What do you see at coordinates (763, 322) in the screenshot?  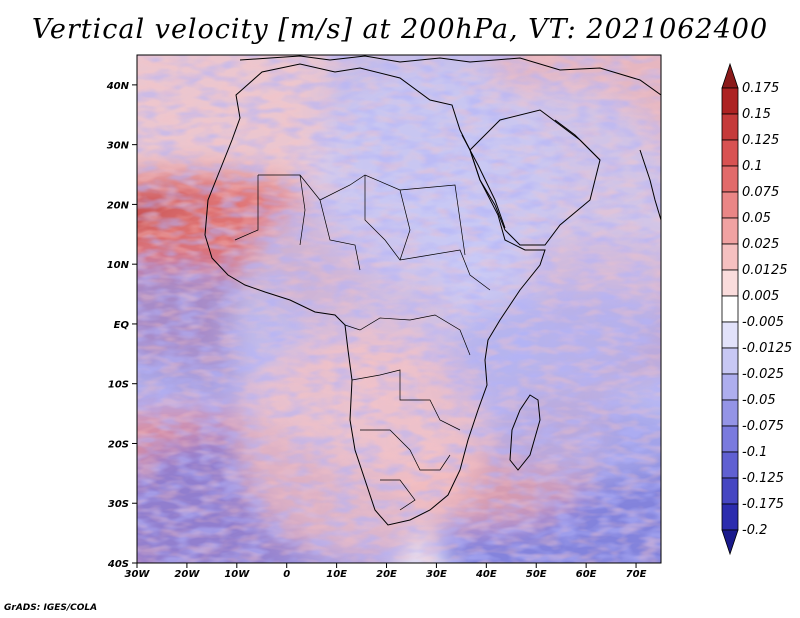 I see `colorbar-label: -0.005` at bounding box center [763, 322].